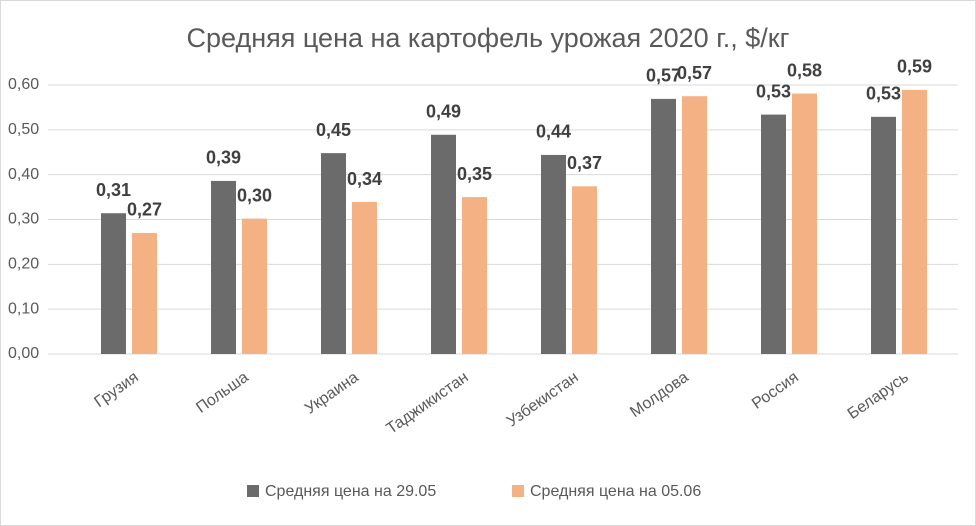  Describe the element at coordinates (23, 84) in the screenshot. I see `y-tick-label: 0,60` at that location.